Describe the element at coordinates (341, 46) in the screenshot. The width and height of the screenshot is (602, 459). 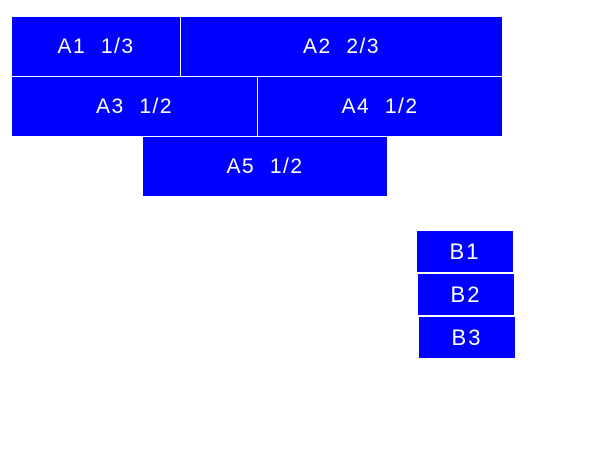
I see `box-a2: A2 2/3` at that location.